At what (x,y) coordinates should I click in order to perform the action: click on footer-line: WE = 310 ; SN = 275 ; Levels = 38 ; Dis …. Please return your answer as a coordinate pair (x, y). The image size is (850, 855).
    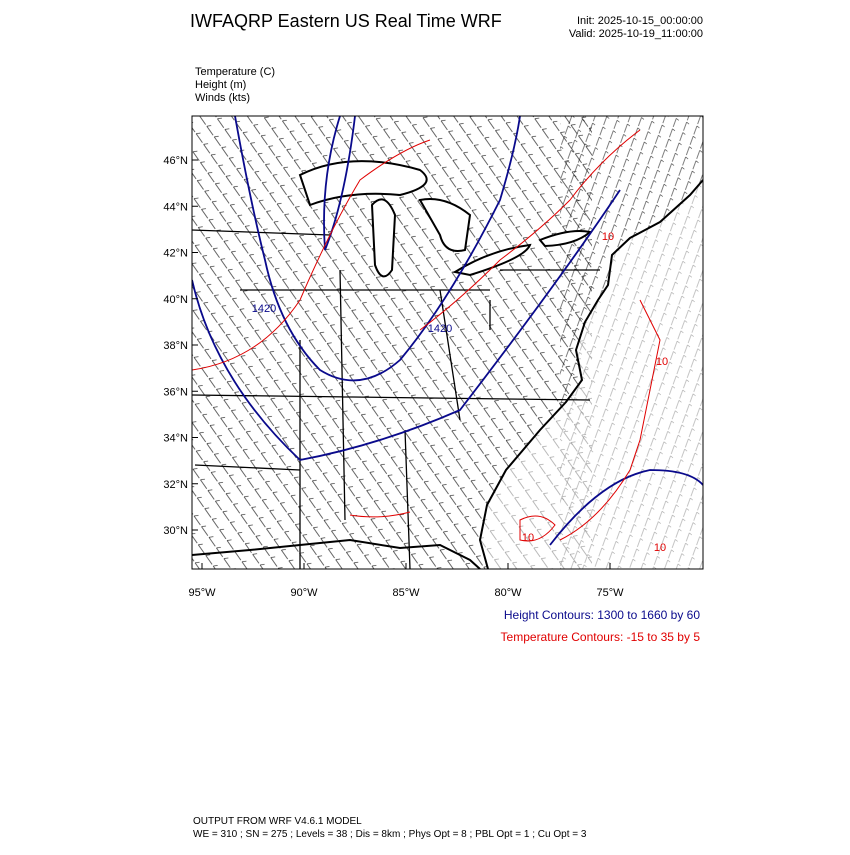
    Looking at the image, I should click on (390, 834).